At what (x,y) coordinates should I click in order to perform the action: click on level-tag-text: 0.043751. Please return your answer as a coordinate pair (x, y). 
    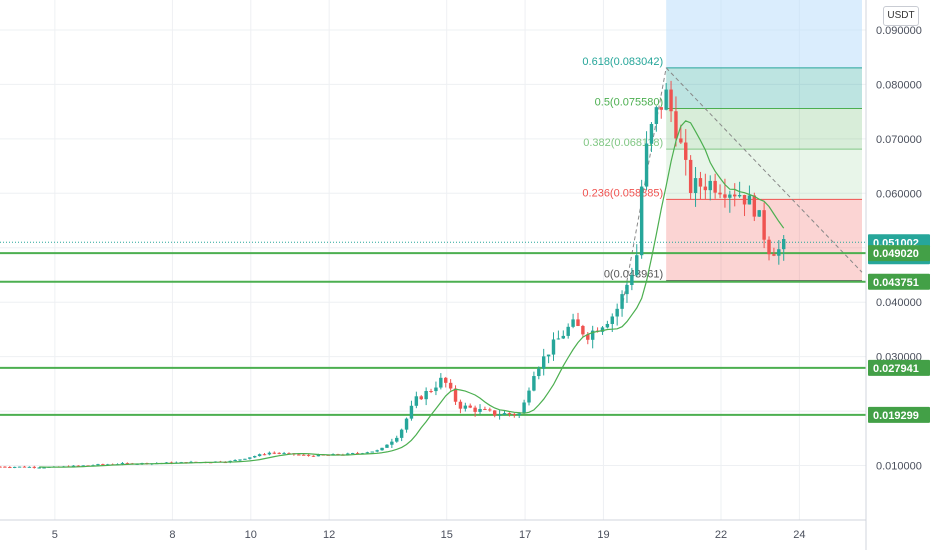
    Looking at the image, I should click on (896, 283).